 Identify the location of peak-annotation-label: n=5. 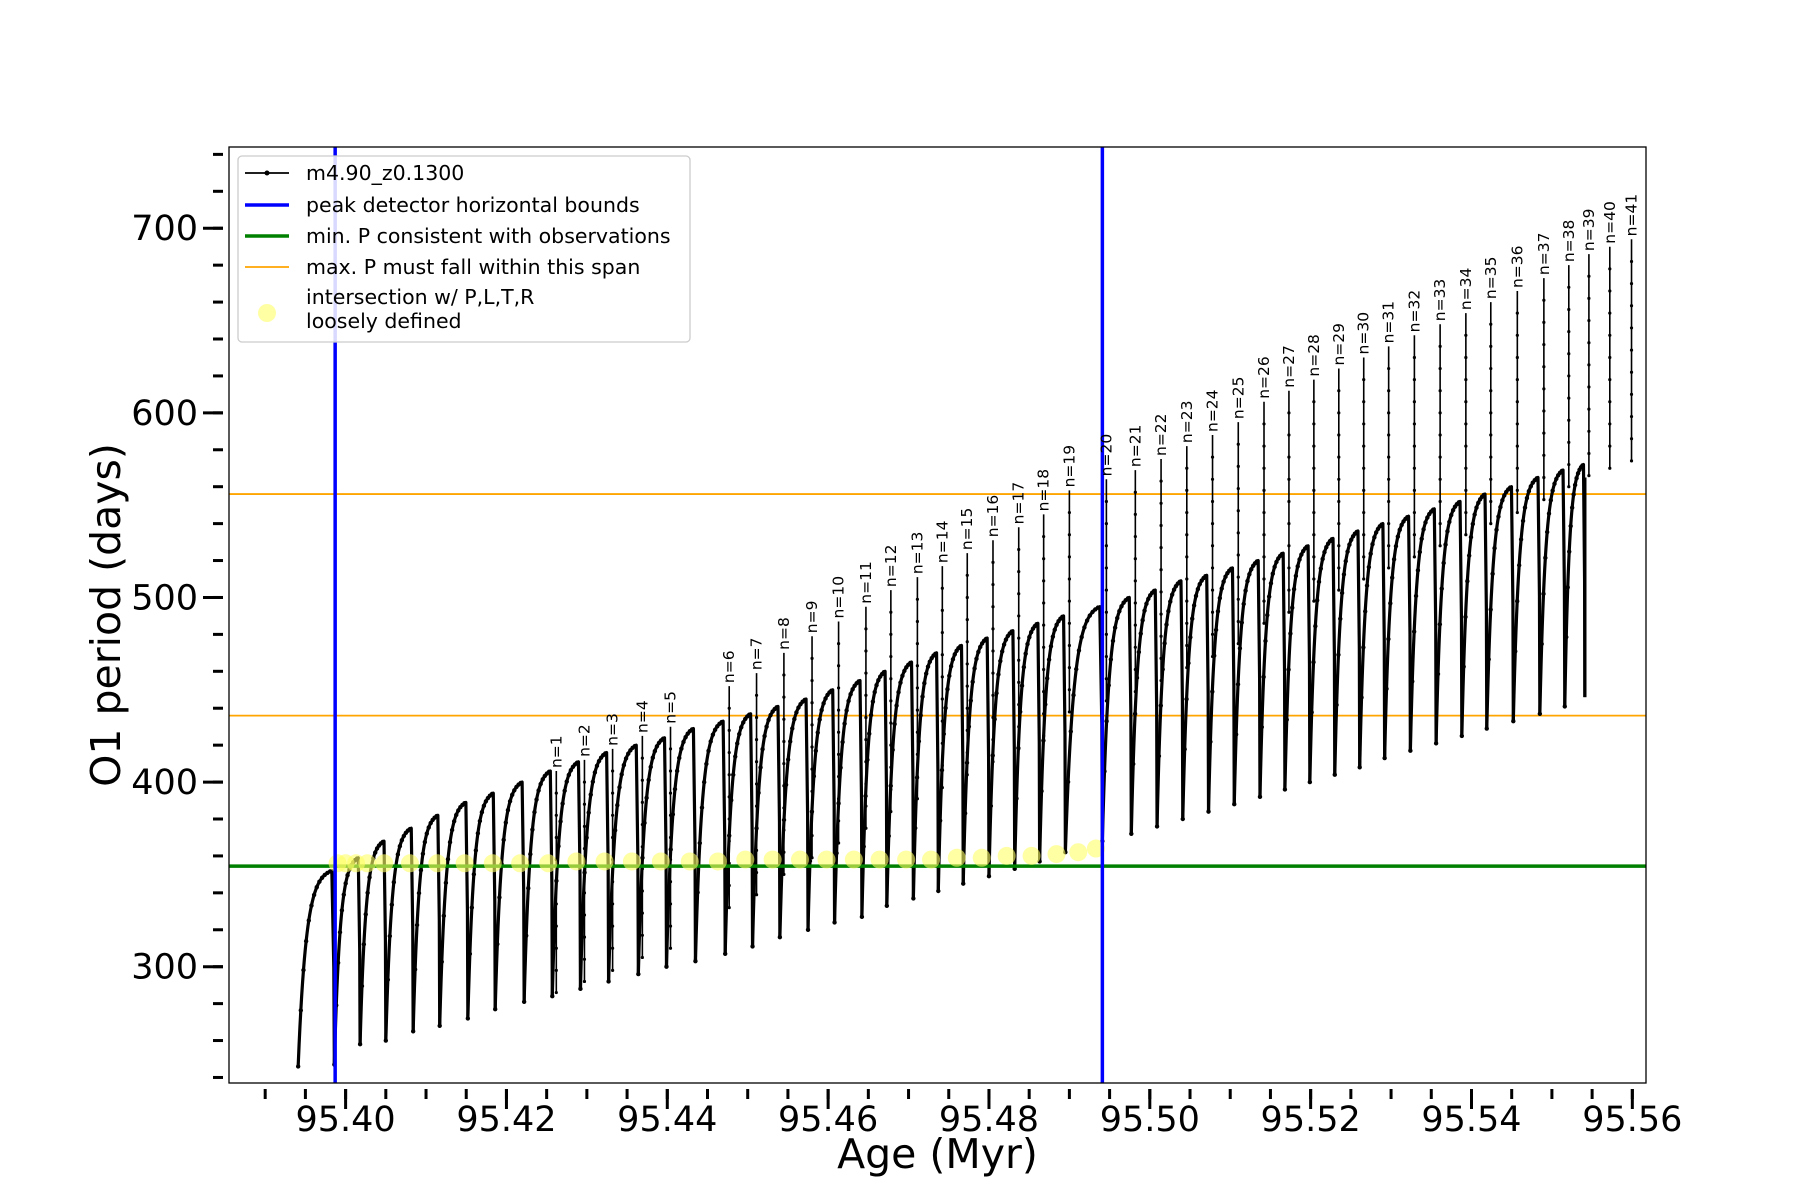
(671, 707).